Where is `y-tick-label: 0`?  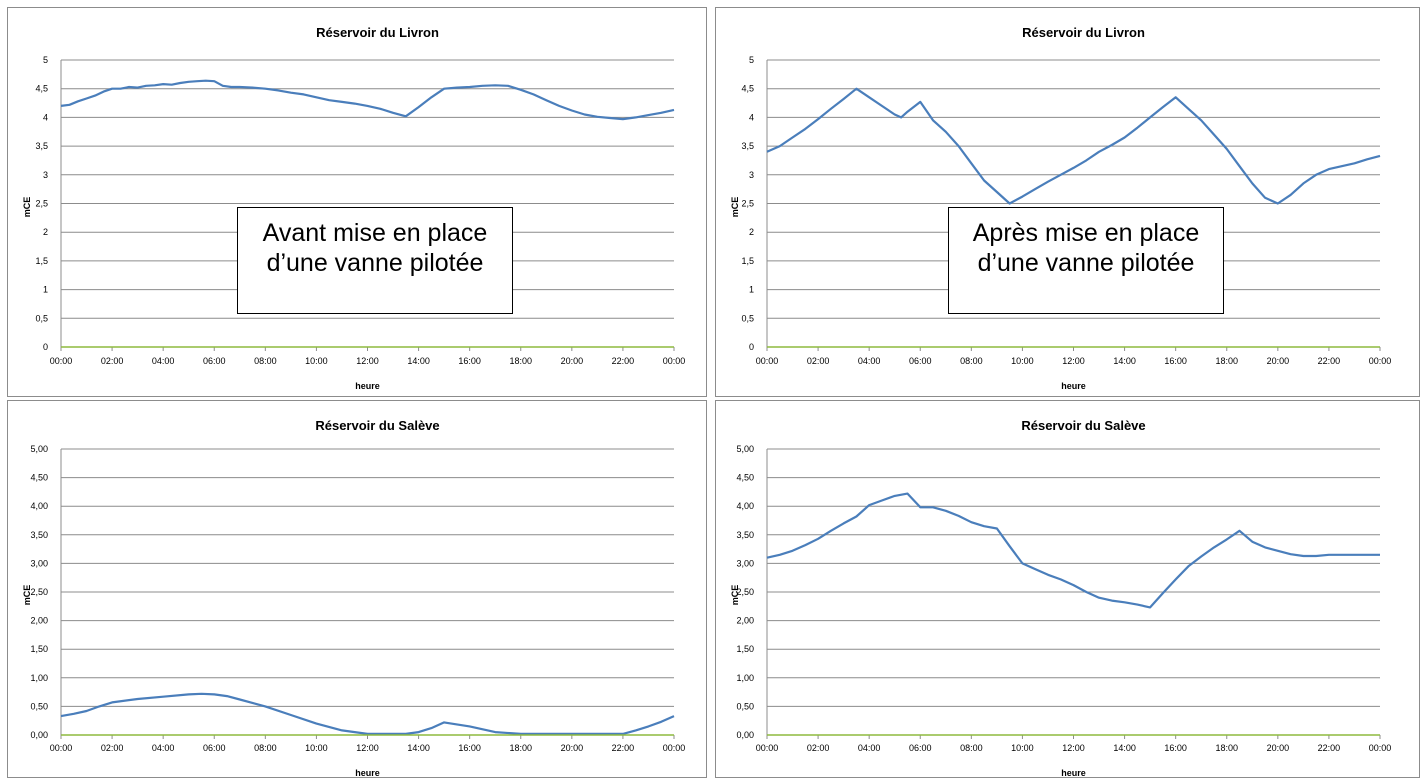
y-tick-label: 0 is located at coordinates (45, 347).